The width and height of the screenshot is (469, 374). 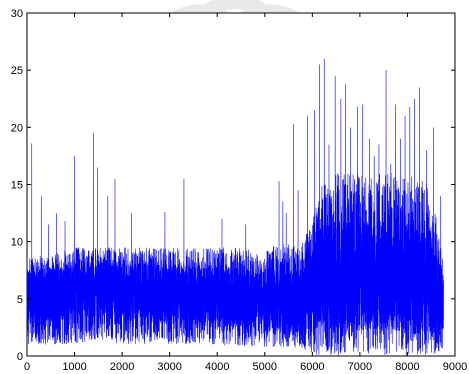 What do you see at coordinates (17, 186) in the screenshot?
I see `y-tick-label: 15` at bounding box center [17, 186].